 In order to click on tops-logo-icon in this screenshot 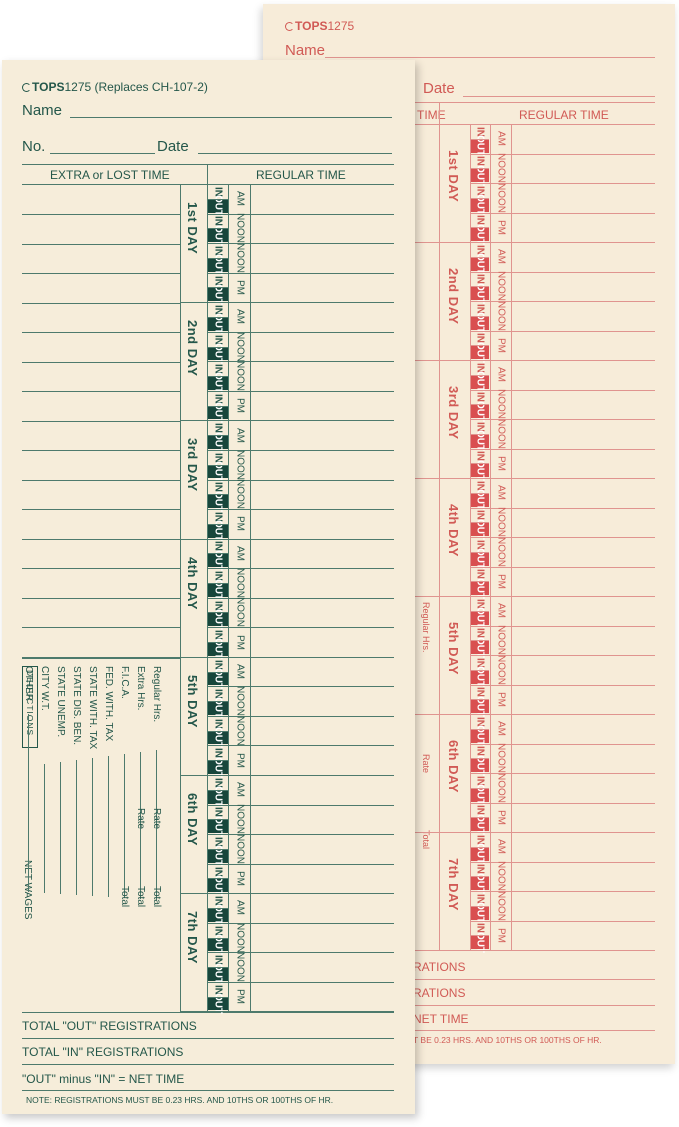, I will do `click(289, 26)`.